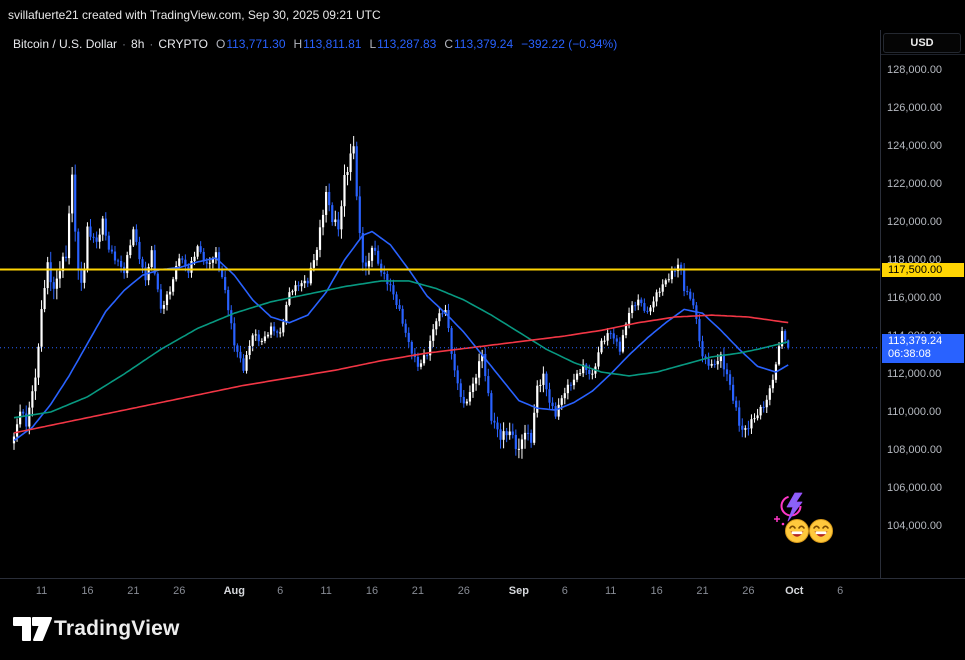  Describe the element at coordinates (65, 44) in the screenshot. I see `symbol-title: Bitcoin / U.S. Dollar` at that location.